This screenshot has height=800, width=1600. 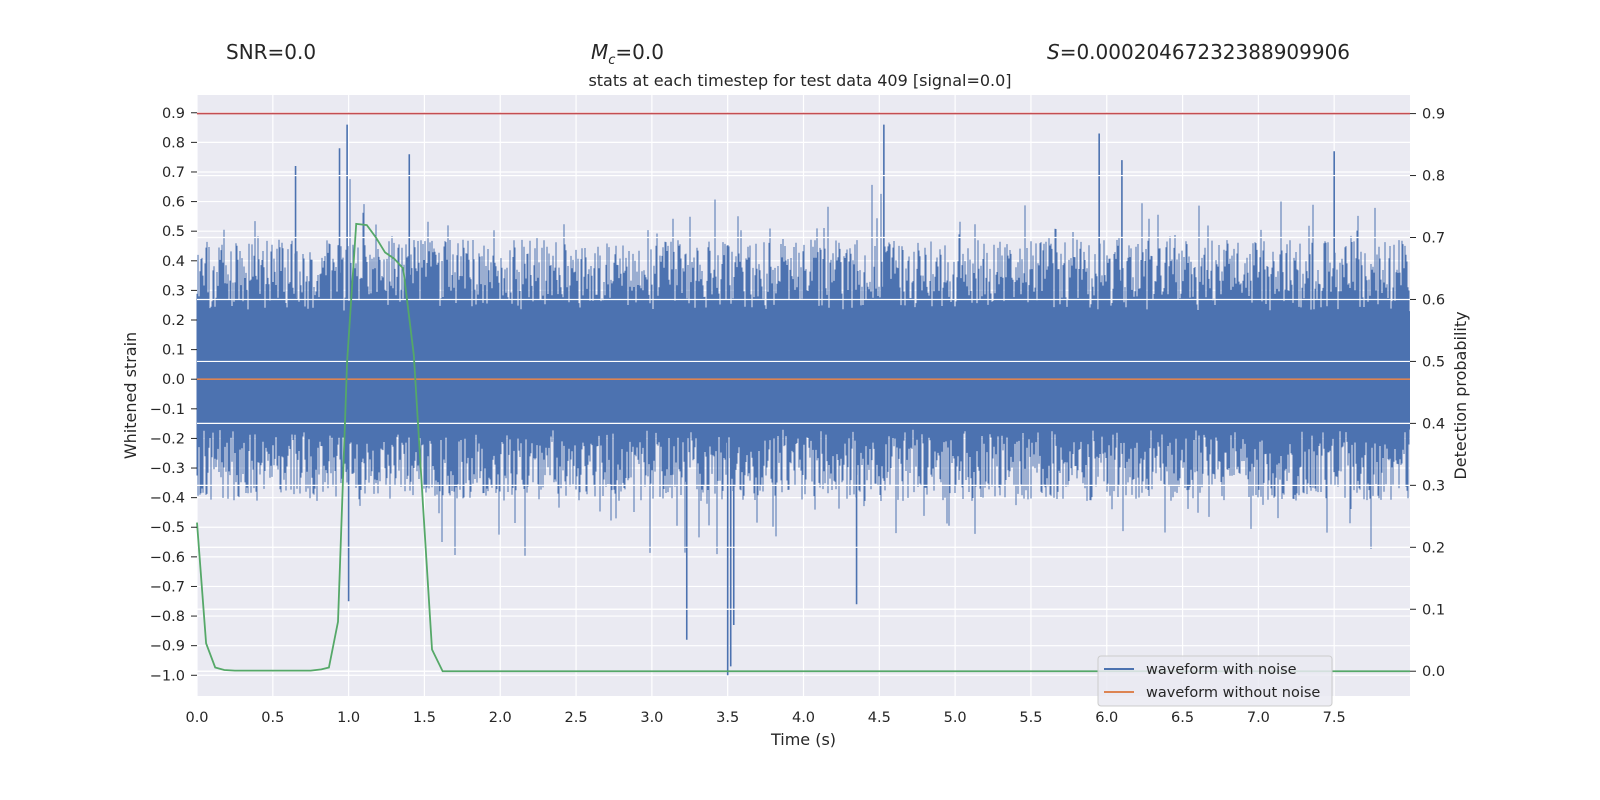 I want to click on legend-label-clean: waveform without noise, so click(x=1233, y=693).